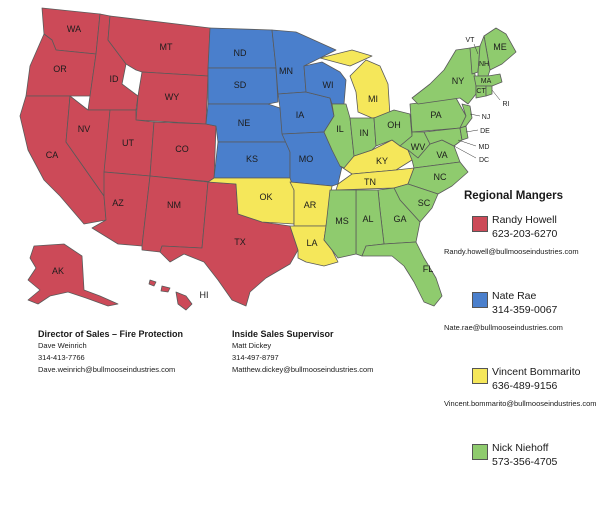  What do you see at coordinates (484, 147) in the screenshot?
I see `label-md: MD` at bounding box center [484, 147].